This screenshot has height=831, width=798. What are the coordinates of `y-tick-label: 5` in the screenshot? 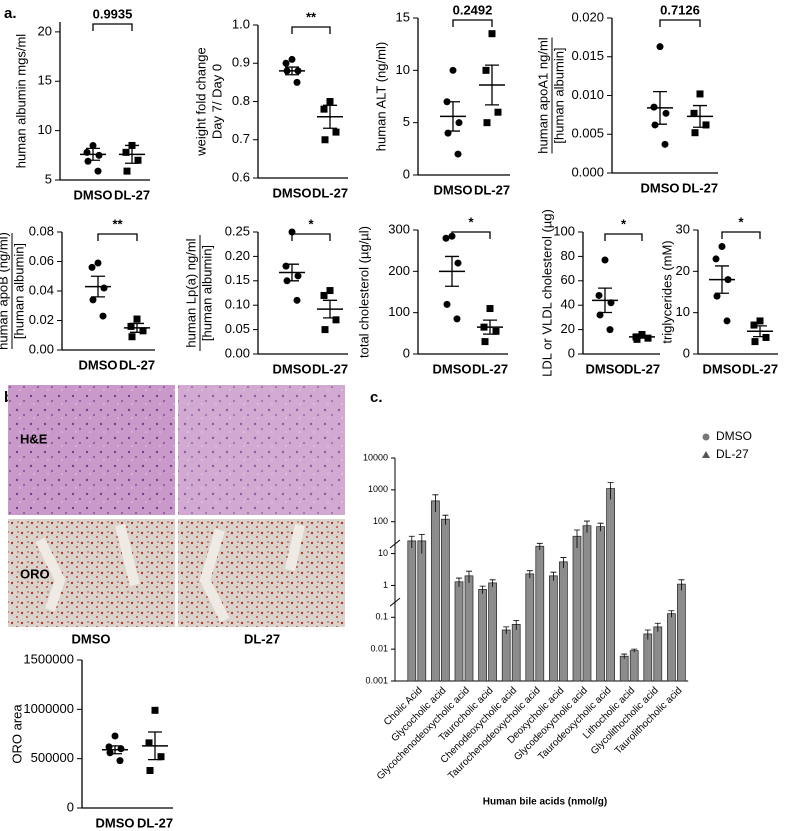 It's located at (406, 121).